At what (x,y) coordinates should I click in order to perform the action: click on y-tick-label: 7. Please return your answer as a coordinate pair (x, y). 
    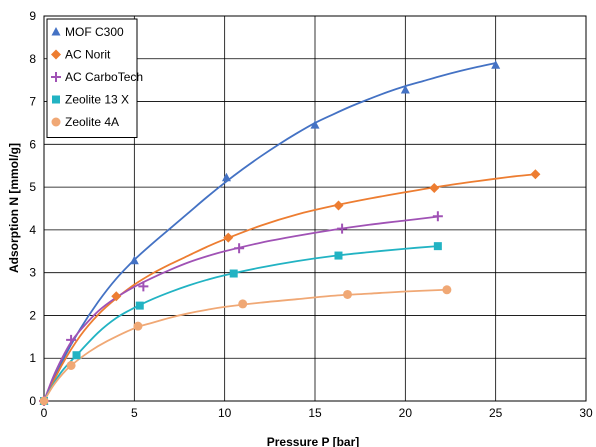
    Looking at the image, I should click on (32, 102).